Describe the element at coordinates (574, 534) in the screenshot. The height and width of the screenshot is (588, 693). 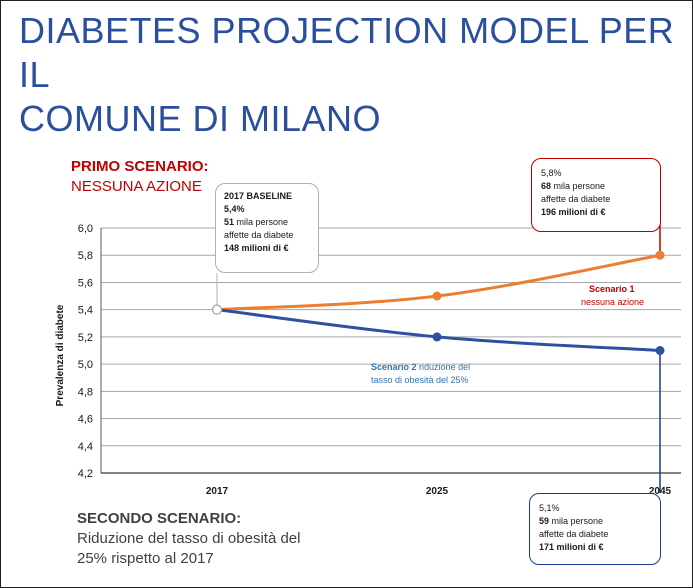
I see `s2-callout-affected: affette da diabete` at that location.